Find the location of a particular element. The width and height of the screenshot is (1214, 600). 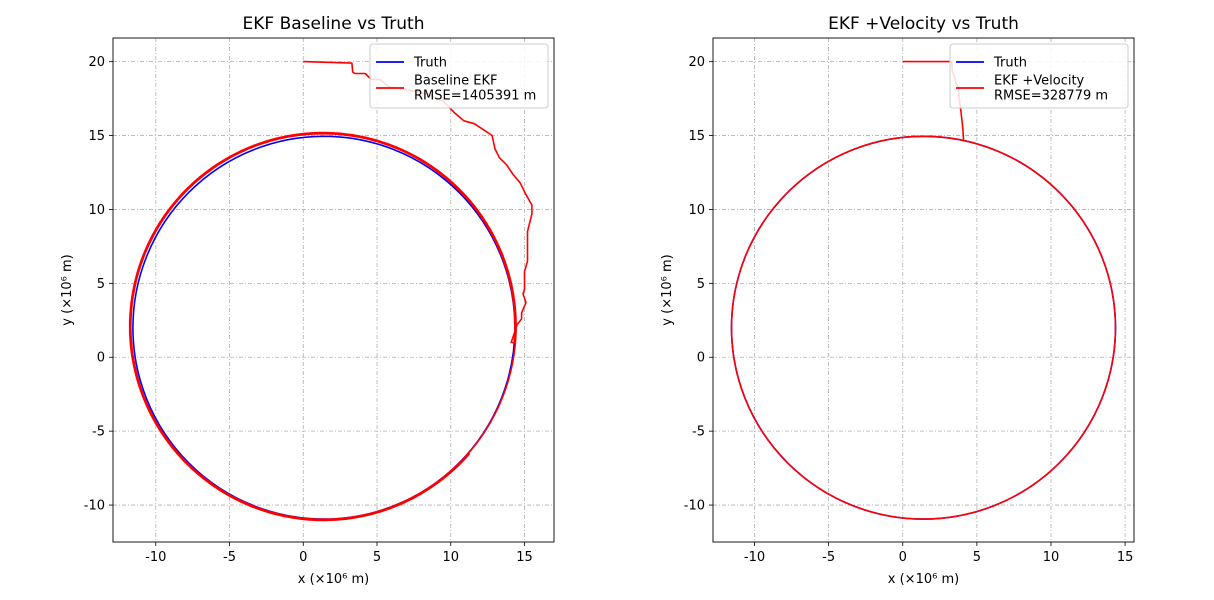

legend-label-line: EKF +Velocity is located at coordinates (1039, 81).